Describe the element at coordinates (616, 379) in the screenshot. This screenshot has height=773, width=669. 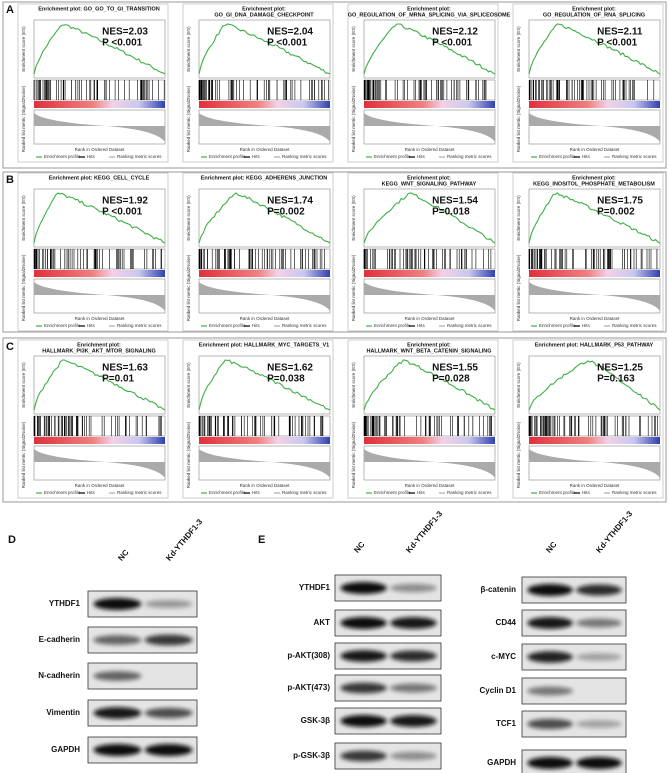
I see `p-value: P=0.163` at that location.